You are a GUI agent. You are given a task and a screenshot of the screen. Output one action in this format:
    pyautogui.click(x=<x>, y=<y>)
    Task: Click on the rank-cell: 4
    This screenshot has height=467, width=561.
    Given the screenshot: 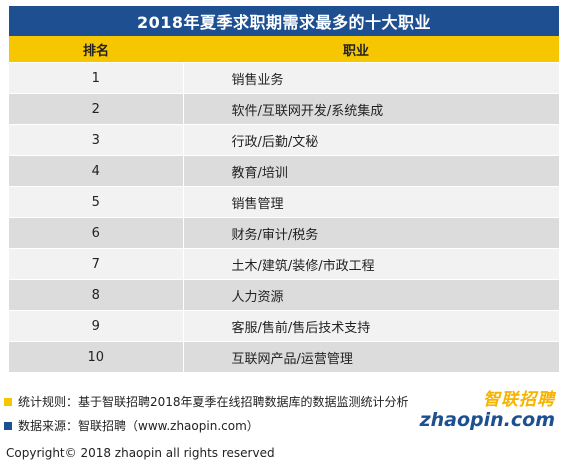 What is the action you would take?
    pyautogui.click(x=96, y=171)
    